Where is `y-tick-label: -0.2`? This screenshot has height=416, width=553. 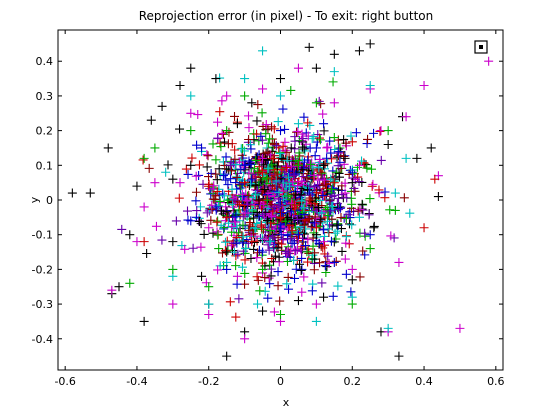
y-tick-label: -0.2 is located at coordinates (42, 269).